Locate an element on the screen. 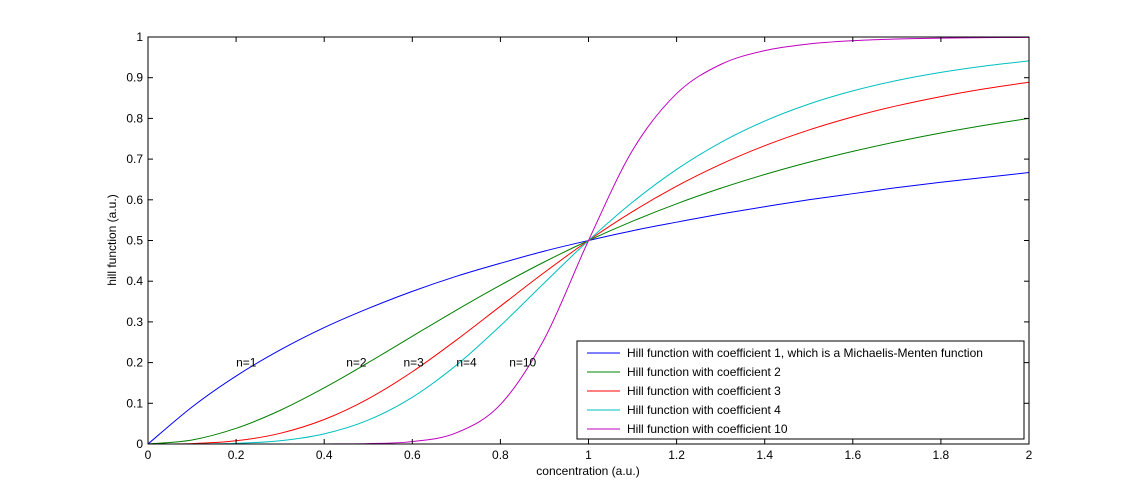 This screenshot has width=1137, height=504. curve-annotation: n=10 is located at coordinates (522, 363).